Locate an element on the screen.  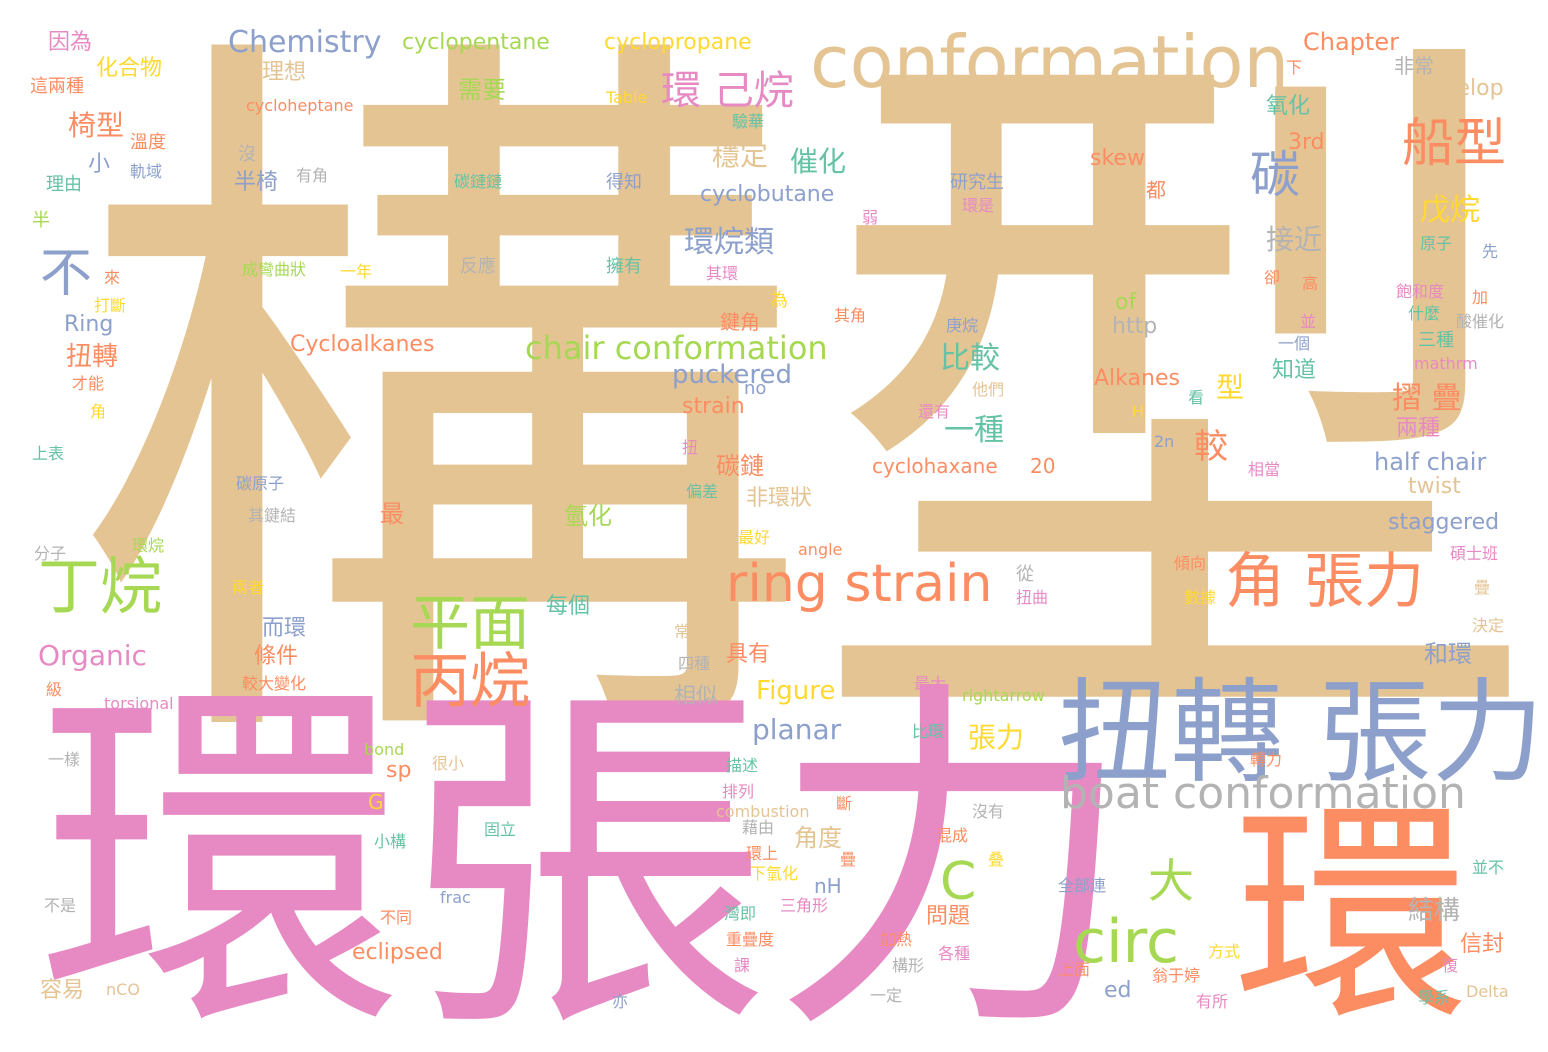
word: 亦 is located at coordinates (620, 1001).